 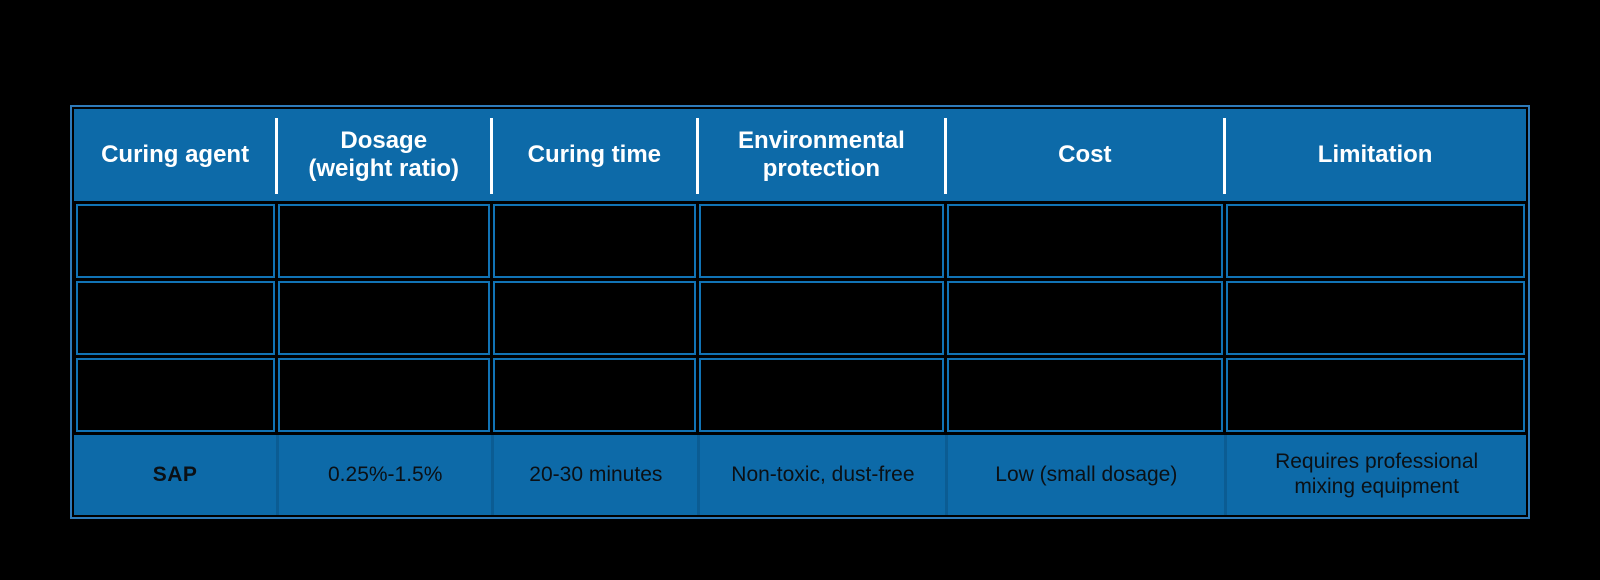 I want to click on header-label: Limitation, so click(x=1375, y=154).